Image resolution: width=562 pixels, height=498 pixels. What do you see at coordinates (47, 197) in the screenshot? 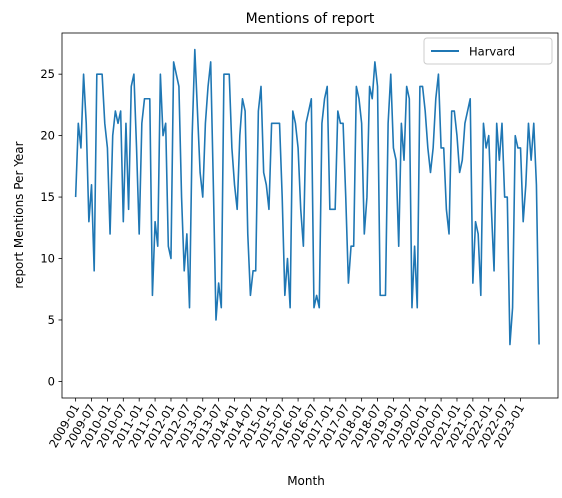
I see `y-tick-label: 15` at bounding box center [47, 197].